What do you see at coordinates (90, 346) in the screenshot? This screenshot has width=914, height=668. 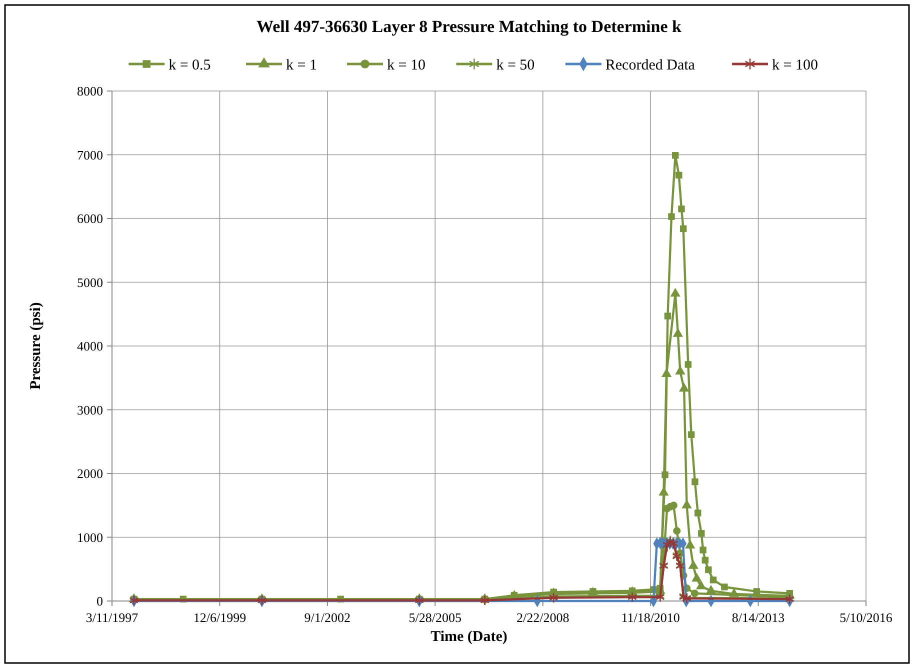 I see `y-tick-label: 4000` at bounding box center [90, 346].